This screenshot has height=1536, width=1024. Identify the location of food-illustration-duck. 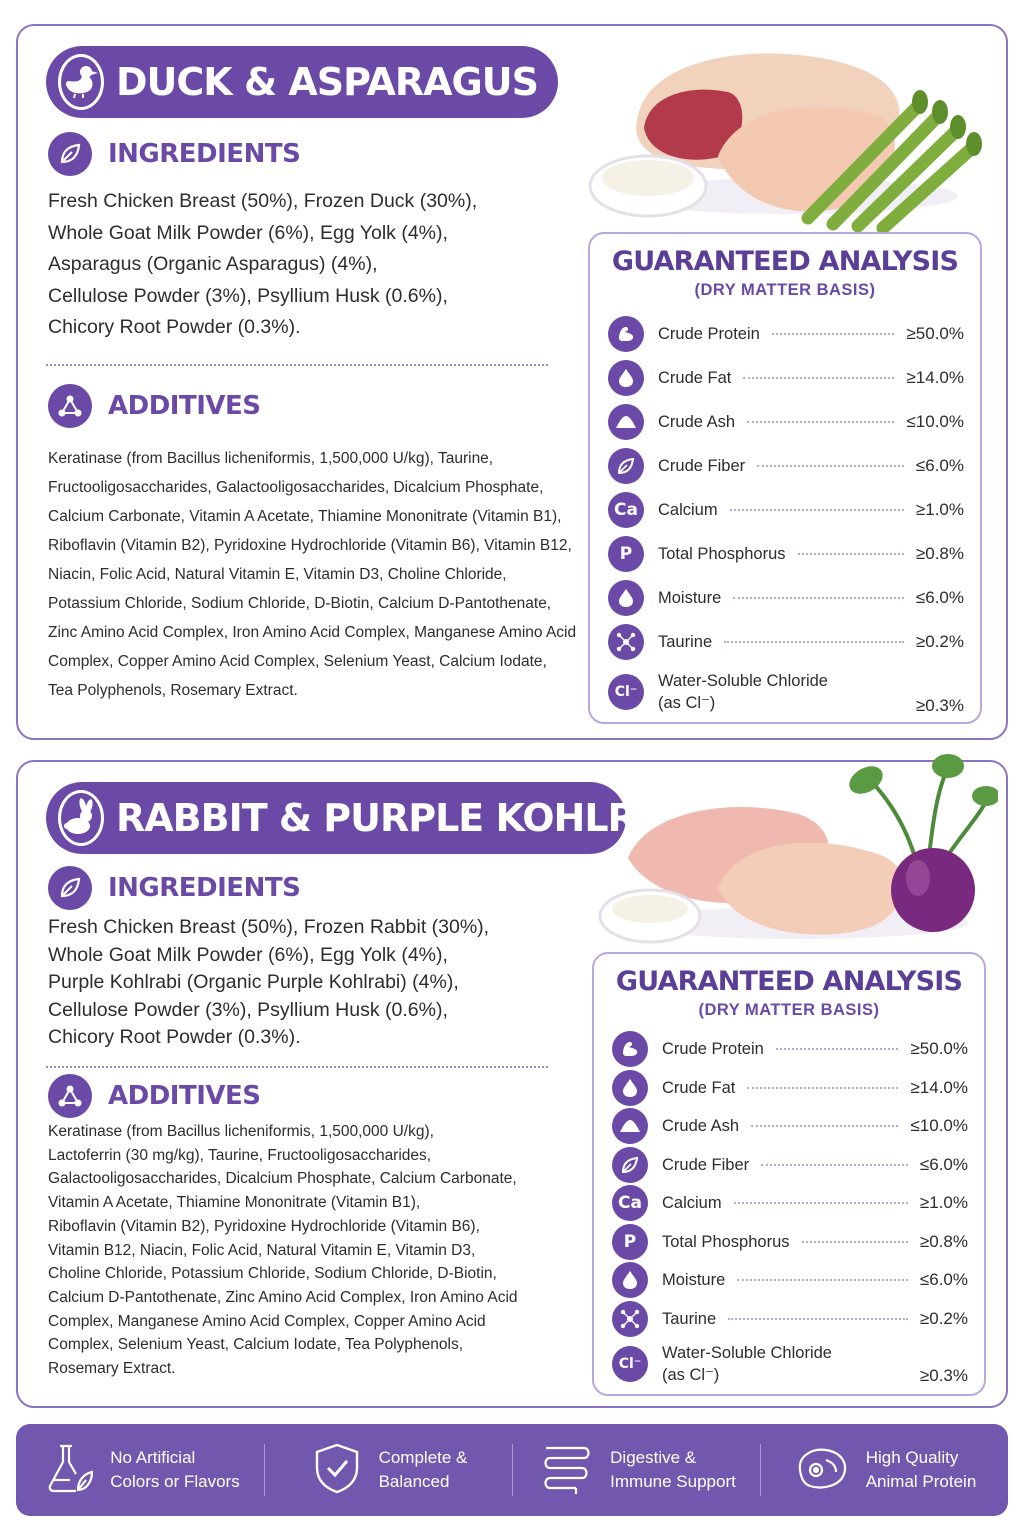
(788, 136).